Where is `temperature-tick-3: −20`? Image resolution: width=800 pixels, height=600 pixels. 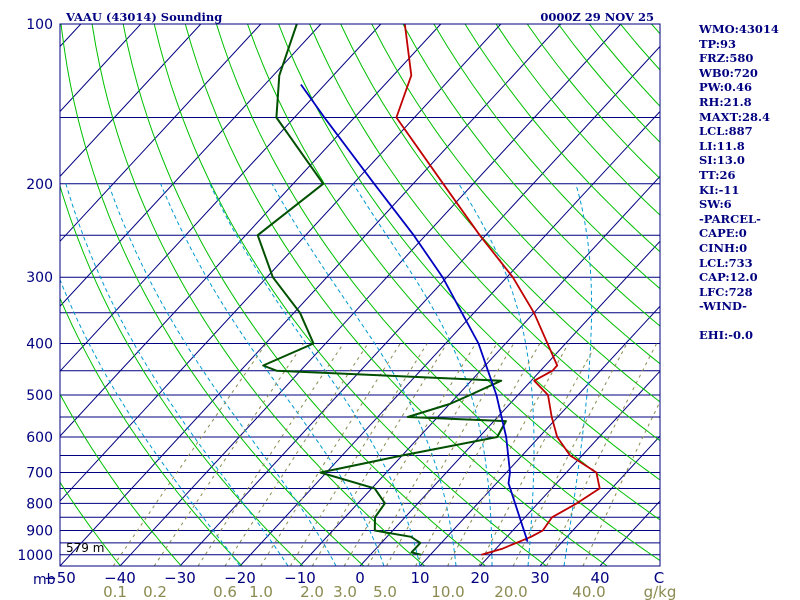 temperature-tick-3: −20 is located at coordinates (240, 578).